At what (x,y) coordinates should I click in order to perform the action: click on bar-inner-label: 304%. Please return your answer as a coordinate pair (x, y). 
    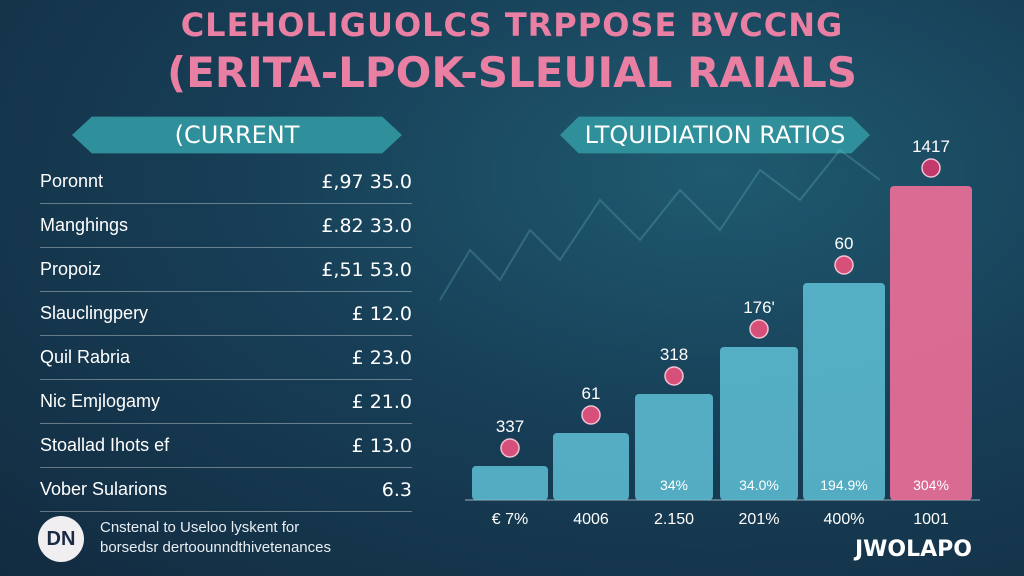
    Looking at the image, I should click on (931, 485).